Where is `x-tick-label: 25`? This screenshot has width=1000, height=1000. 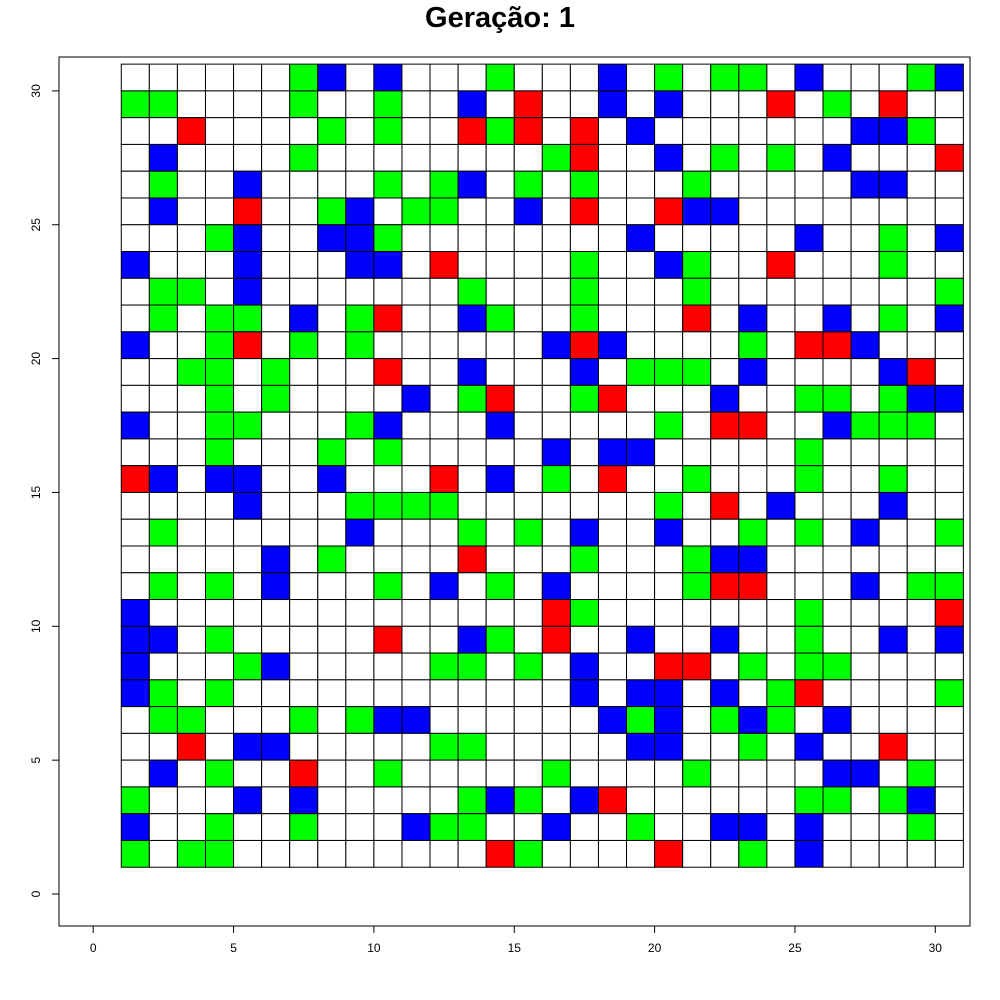
x-tick-label: 25 is located at coordinates (795, 948).